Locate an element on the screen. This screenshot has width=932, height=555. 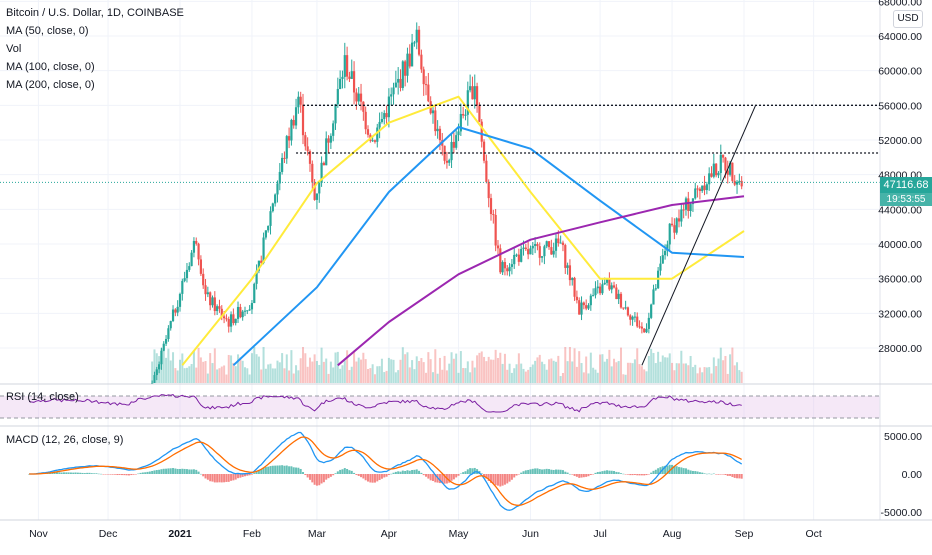
last-price-badge: 47116.68 is located at coordinates (906, 185).